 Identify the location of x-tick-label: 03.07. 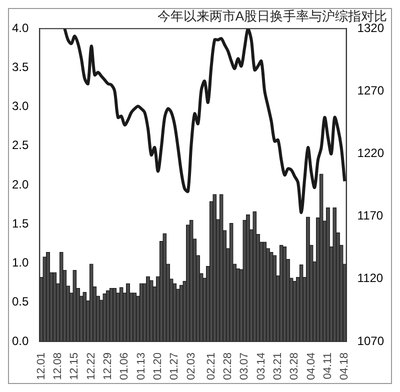
(244, 366).